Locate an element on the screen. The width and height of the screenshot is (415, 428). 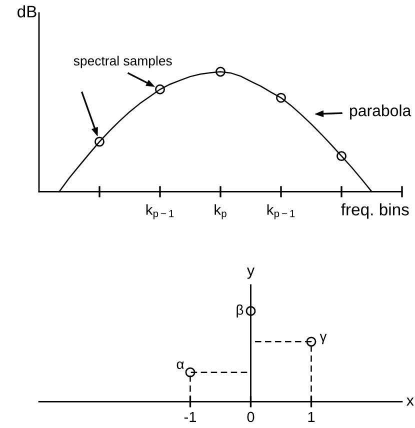
annotation: α is located at coordinates (180, 365).